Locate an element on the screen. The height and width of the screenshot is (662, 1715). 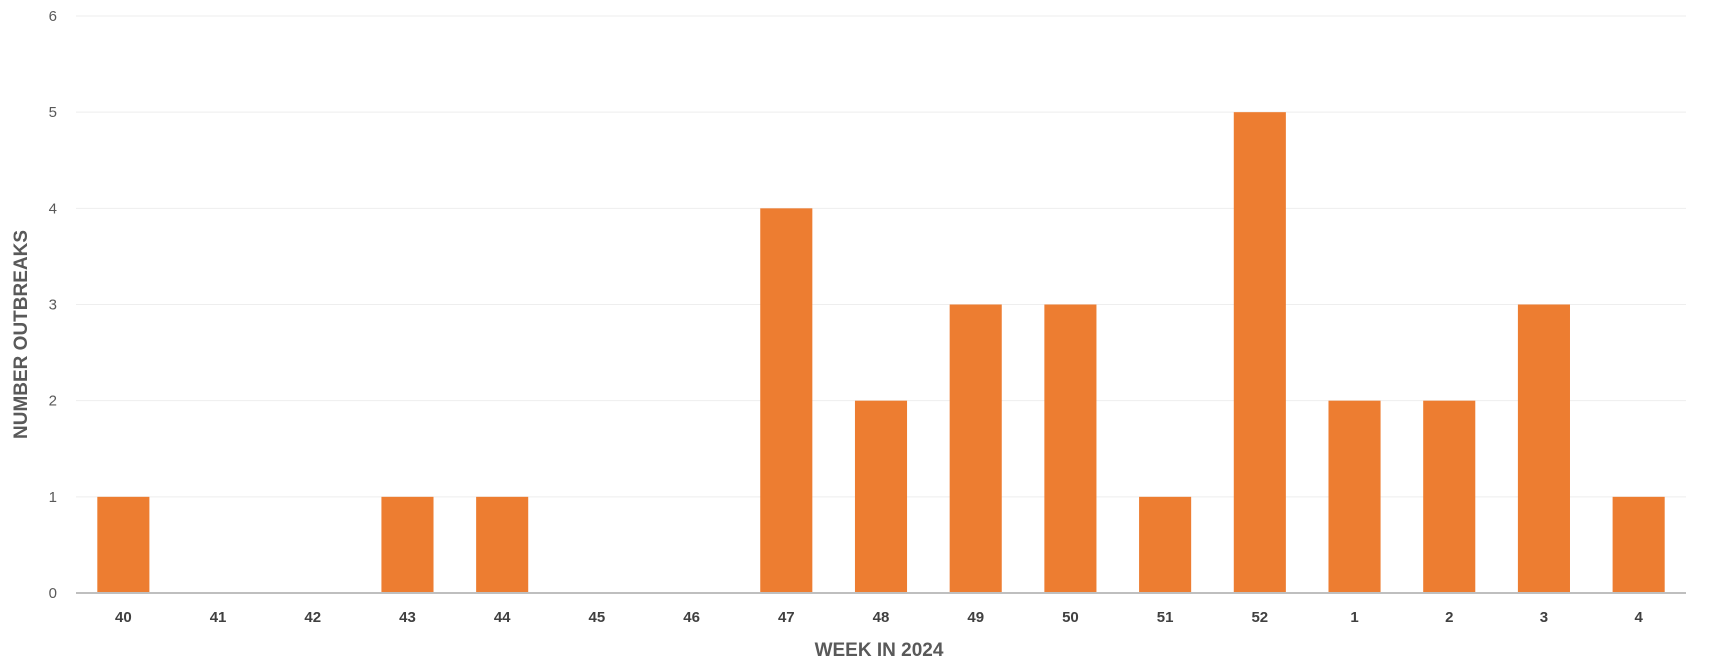
x-tick-label: 41 is located at coordinates (218, 617).